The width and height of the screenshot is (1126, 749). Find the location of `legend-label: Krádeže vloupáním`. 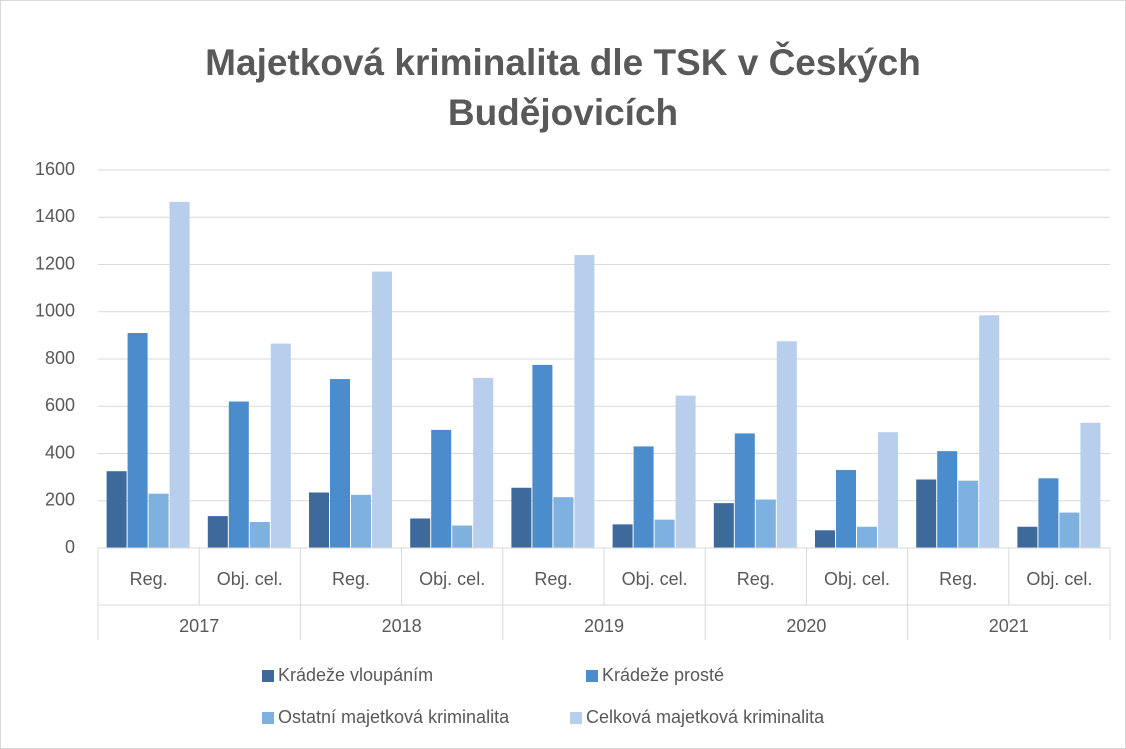

legend-label: Krádeže vloupáním is located at coordinates (355, 675).